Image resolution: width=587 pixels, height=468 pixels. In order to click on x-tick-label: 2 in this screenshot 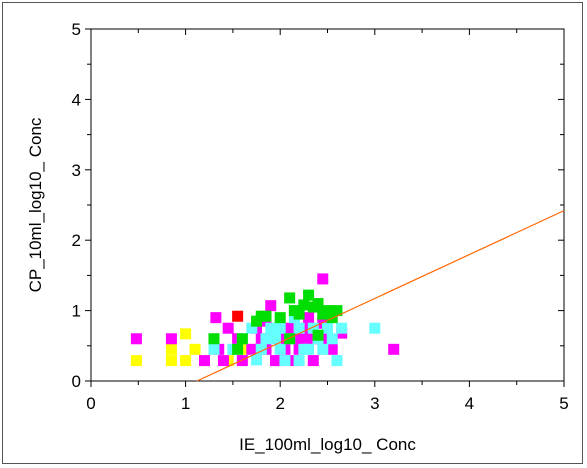, I will do `click(279, 403)`.